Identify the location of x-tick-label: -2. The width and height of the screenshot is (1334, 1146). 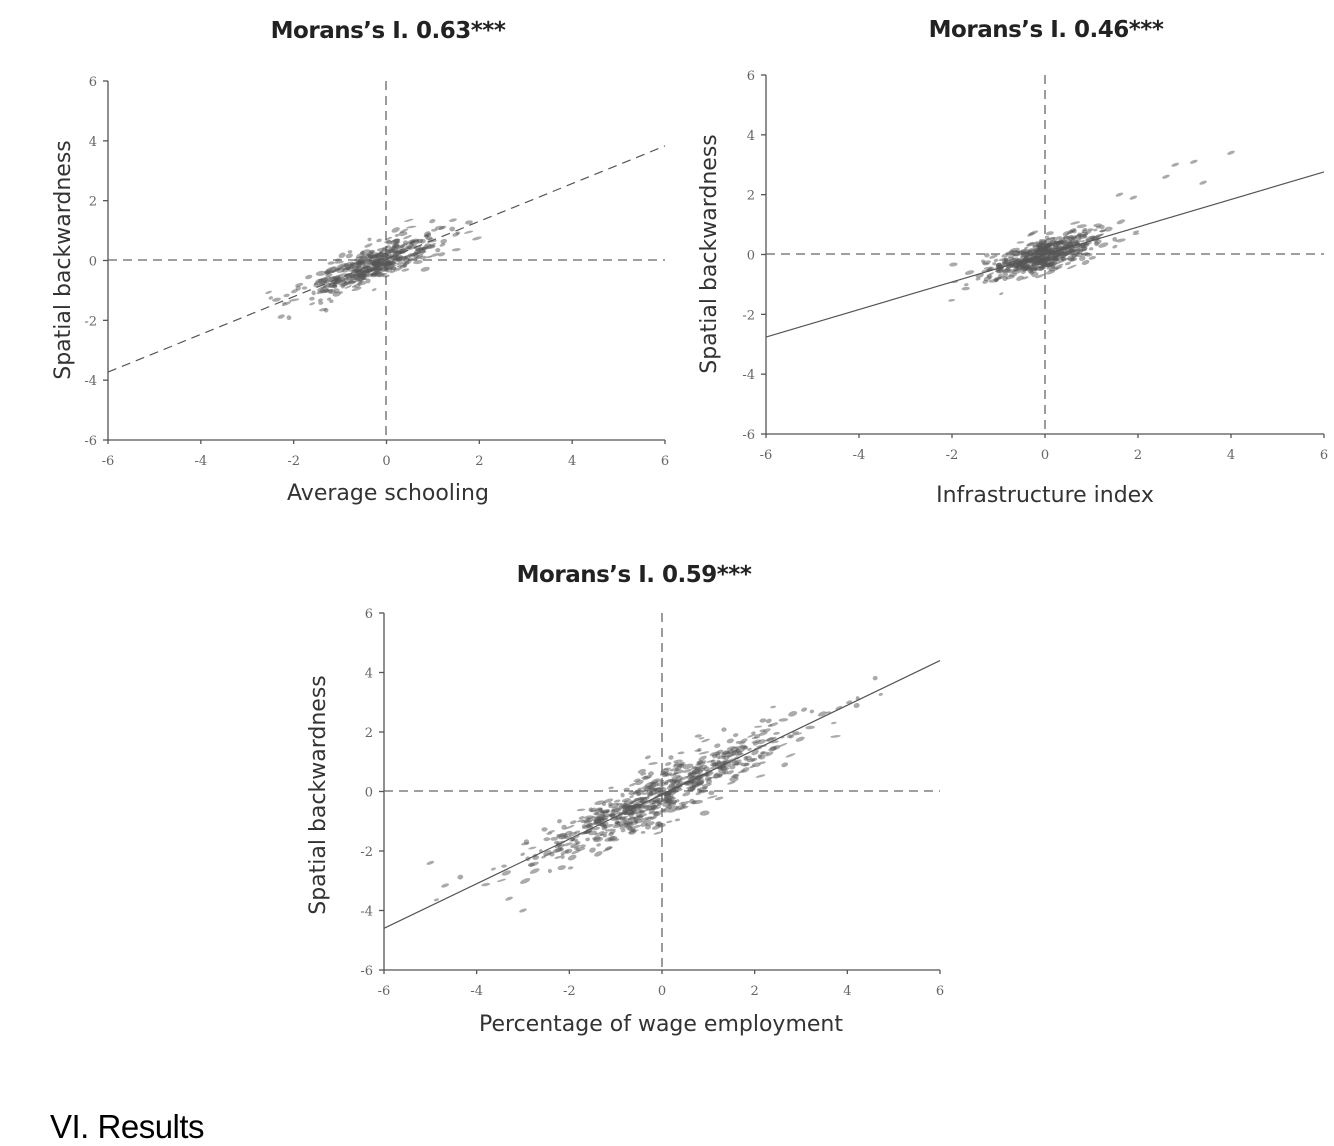
(293, 461).